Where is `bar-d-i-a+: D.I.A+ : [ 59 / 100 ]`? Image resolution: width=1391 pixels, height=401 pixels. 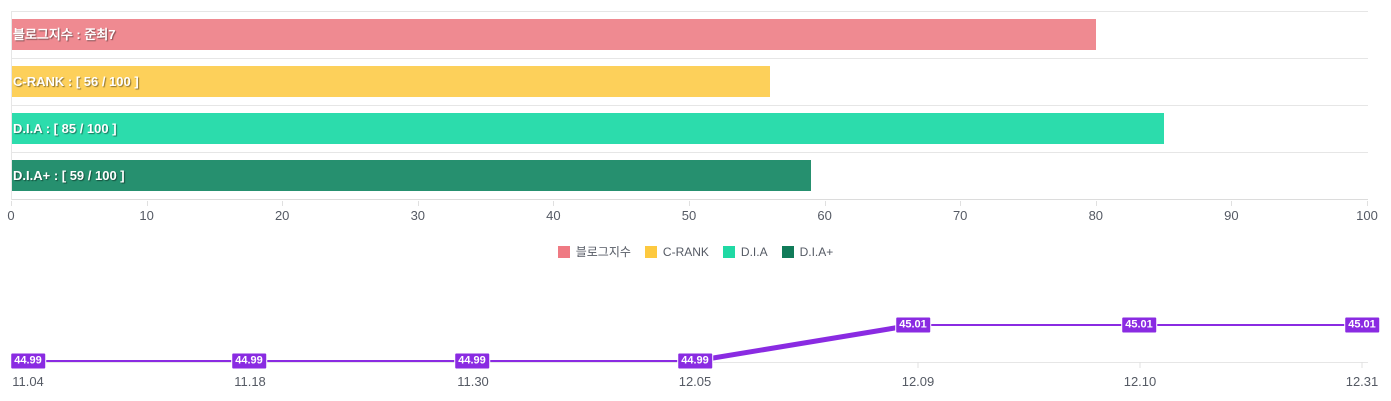 bar-d-i-a+: D.I.A+ : [ 59 / 100 ] is located at coordinates (412, 175).